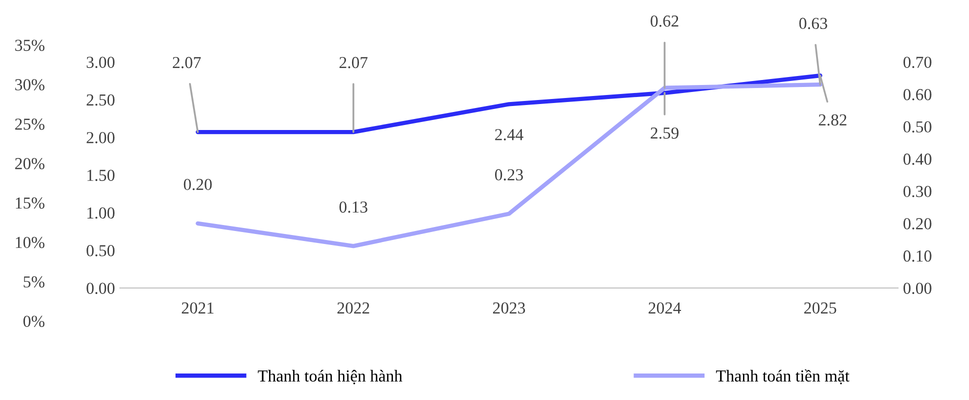  Describe the element at coordinates (353, 308) in the screenshot. I see `x-tick-label: 2022` at that location.